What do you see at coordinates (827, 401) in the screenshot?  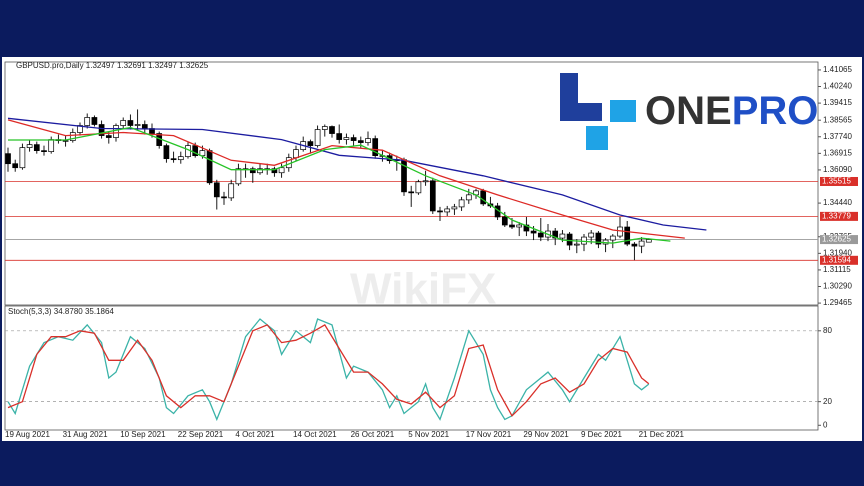 I see `y-tick-label: 20` at bounding box center [827, 401].